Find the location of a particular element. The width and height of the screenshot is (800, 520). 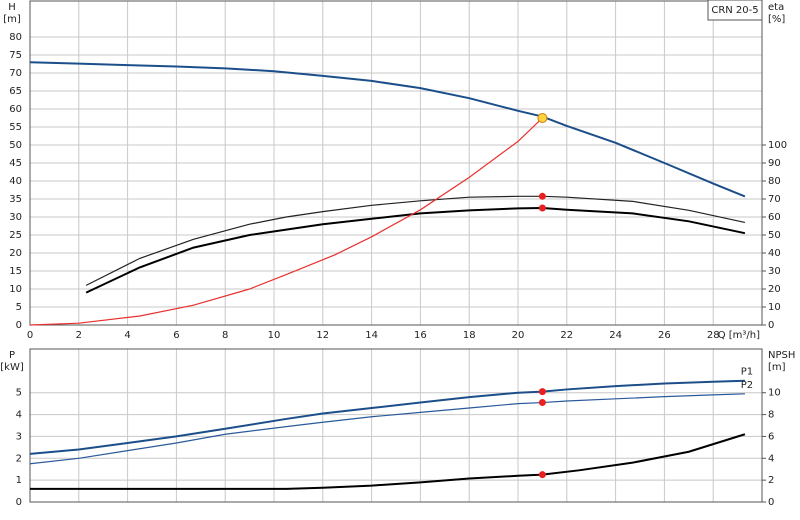

x-tick-label: 2 is located at coordinates (79, 335).